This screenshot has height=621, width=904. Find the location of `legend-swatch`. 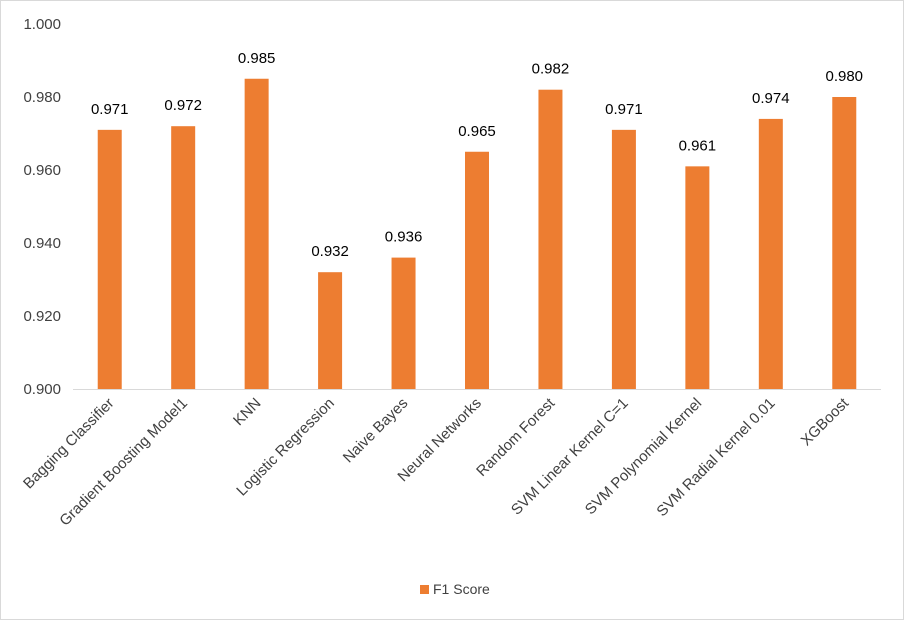

legend-swatch is located at coordinates (424, 589).